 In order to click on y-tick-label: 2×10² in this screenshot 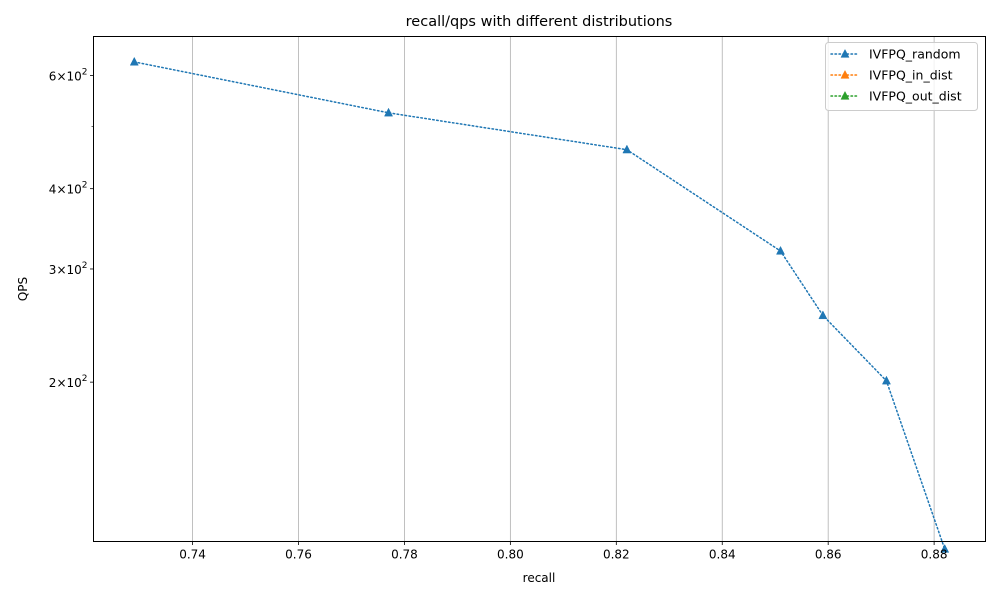, I will do `click(68, 382)`.